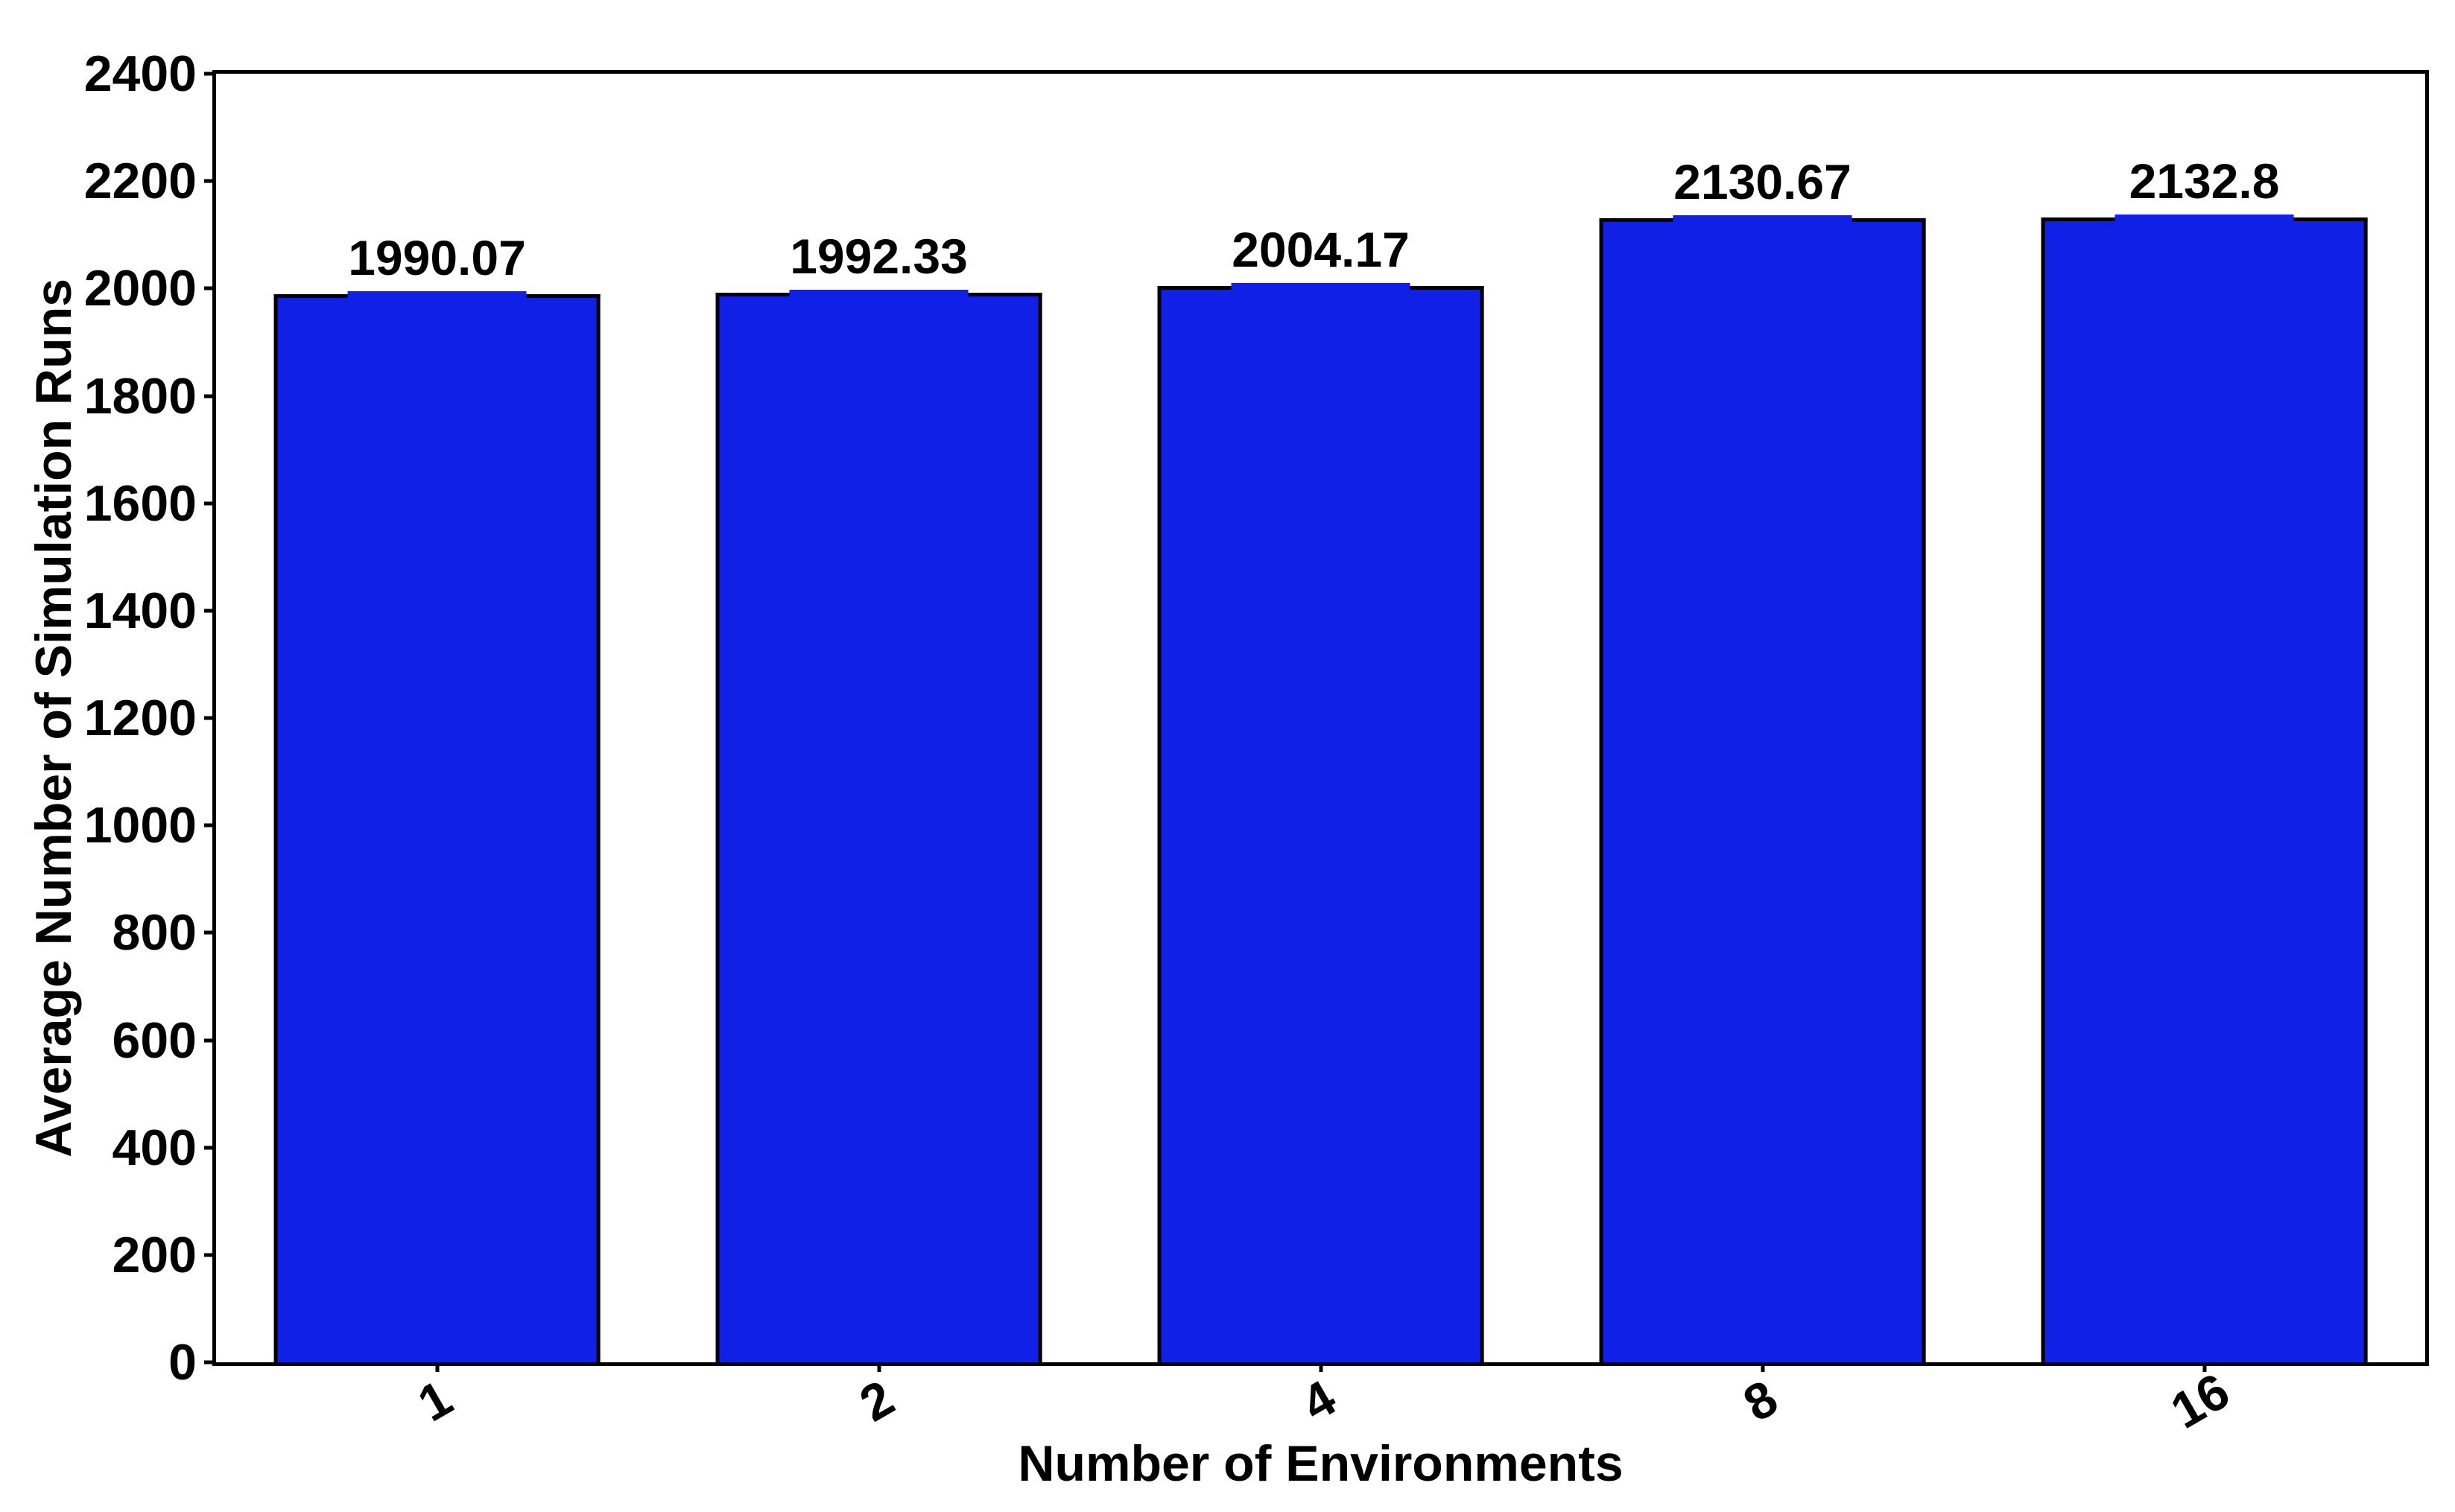 Image resolution: width=2455 pixels, height=1512 pixels. What do you see at coordinates (1318, 1401) in the screenshot?
I see `x-tick-label: 4` at bounding box center [1318, 1401].